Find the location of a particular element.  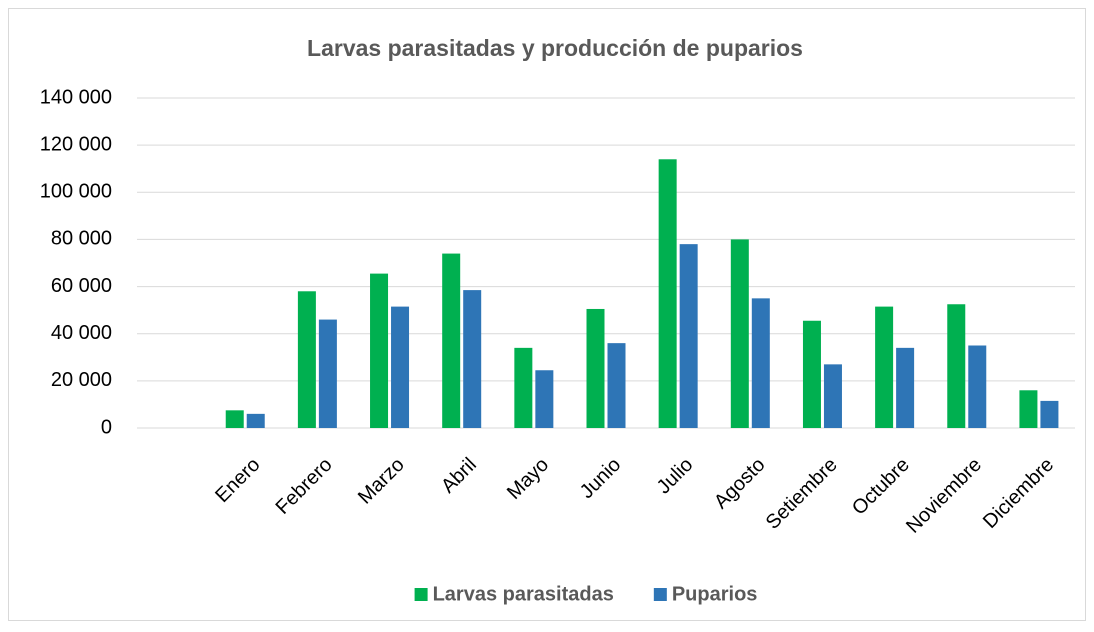

y-tick-label: 100 000 is located at coordinates (76, 192).